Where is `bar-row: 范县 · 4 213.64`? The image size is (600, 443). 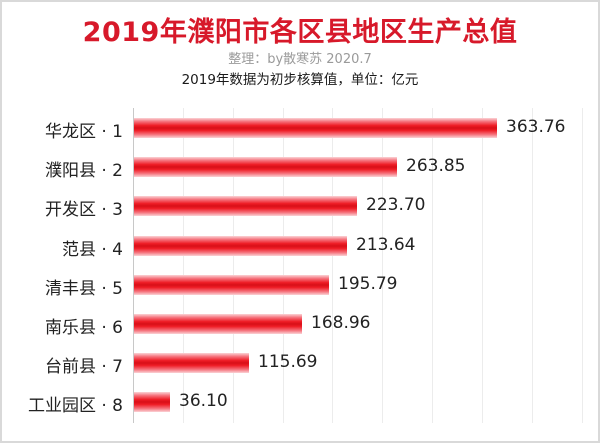
bar-row: 范县 · 4 213.64 is located at coordinates (331, 247).